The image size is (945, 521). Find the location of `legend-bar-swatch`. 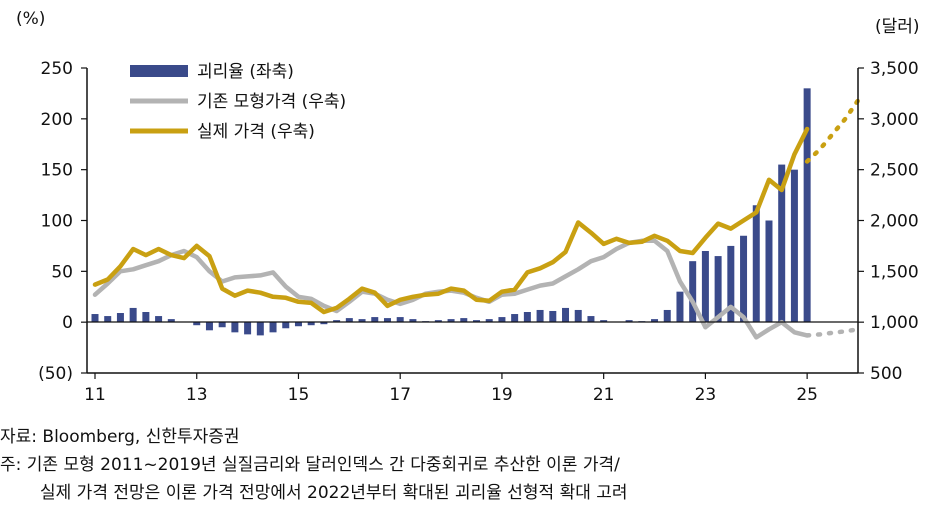

legend-bar-swatch is located at coordinates (159, 71).